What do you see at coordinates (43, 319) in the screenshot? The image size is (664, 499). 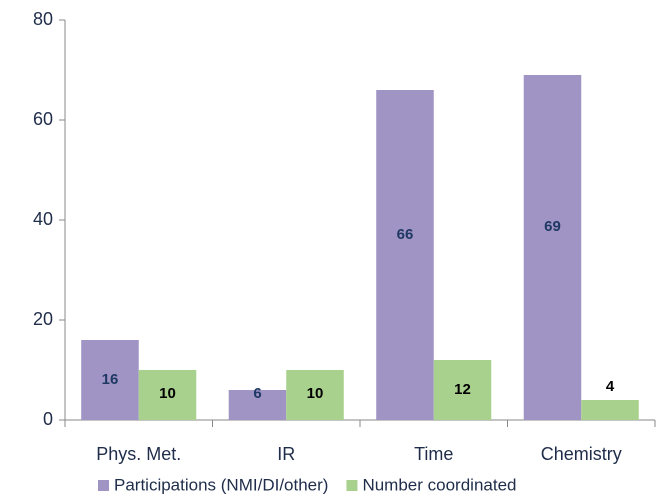 I see `y-tick-label: 20` at bounding box center [43, 319].